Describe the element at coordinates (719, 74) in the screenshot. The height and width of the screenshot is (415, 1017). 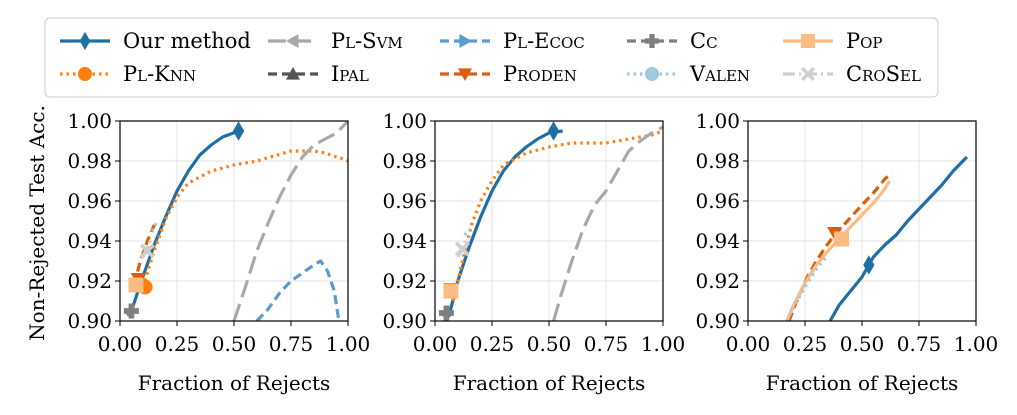
I see `legend-label: Valen` at that location.